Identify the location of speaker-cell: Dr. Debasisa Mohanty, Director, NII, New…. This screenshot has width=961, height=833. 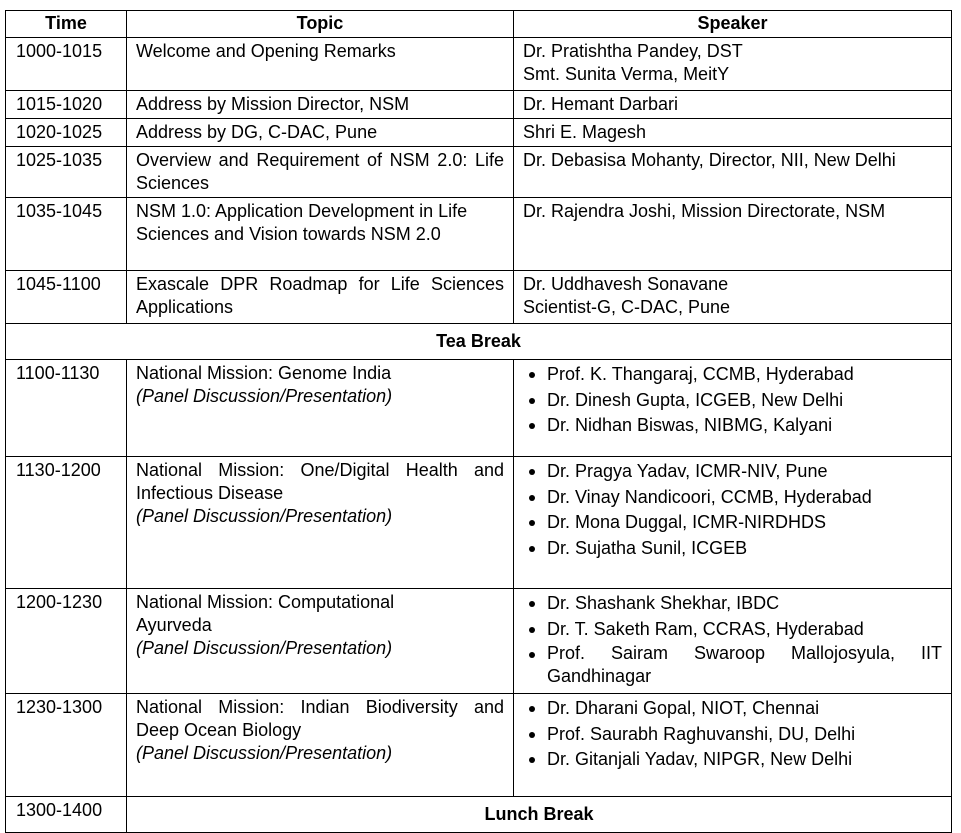
(732, 172).